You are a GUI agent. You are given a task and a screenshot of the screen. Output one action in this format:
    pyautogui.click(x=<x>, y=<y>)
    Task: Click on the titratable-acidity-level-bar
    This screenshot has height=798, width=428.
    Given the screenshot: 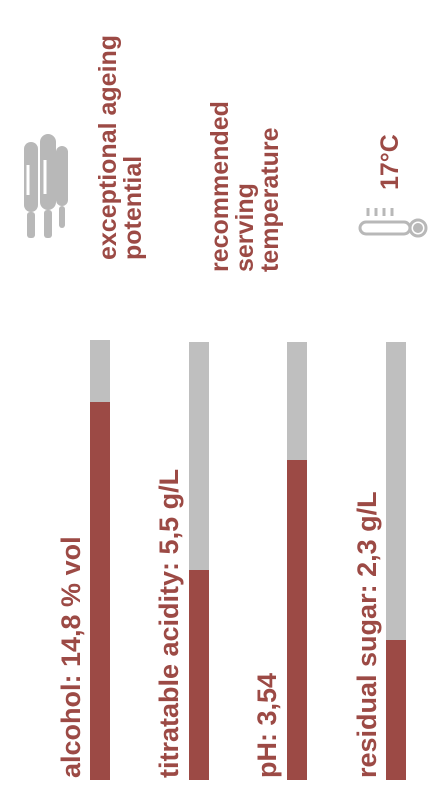 What is the action you would take?
    pyautogui.click(x=199, y=561)
    